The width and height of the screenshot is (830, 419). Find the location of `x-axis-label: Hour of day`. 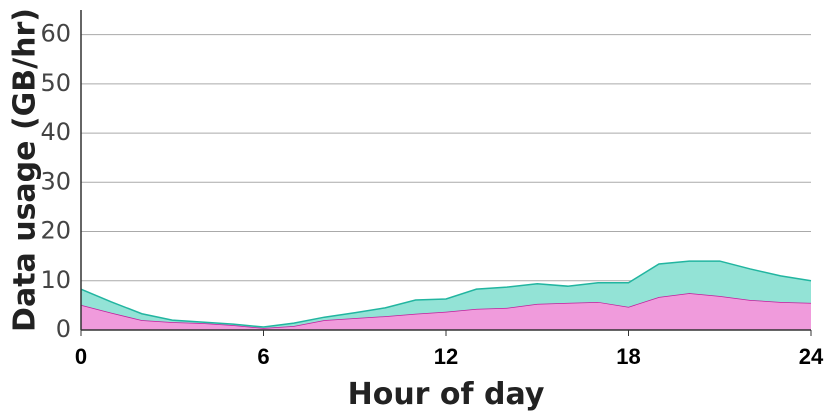

x-axis-label: Hour of day is located at coordinates (446, 394).